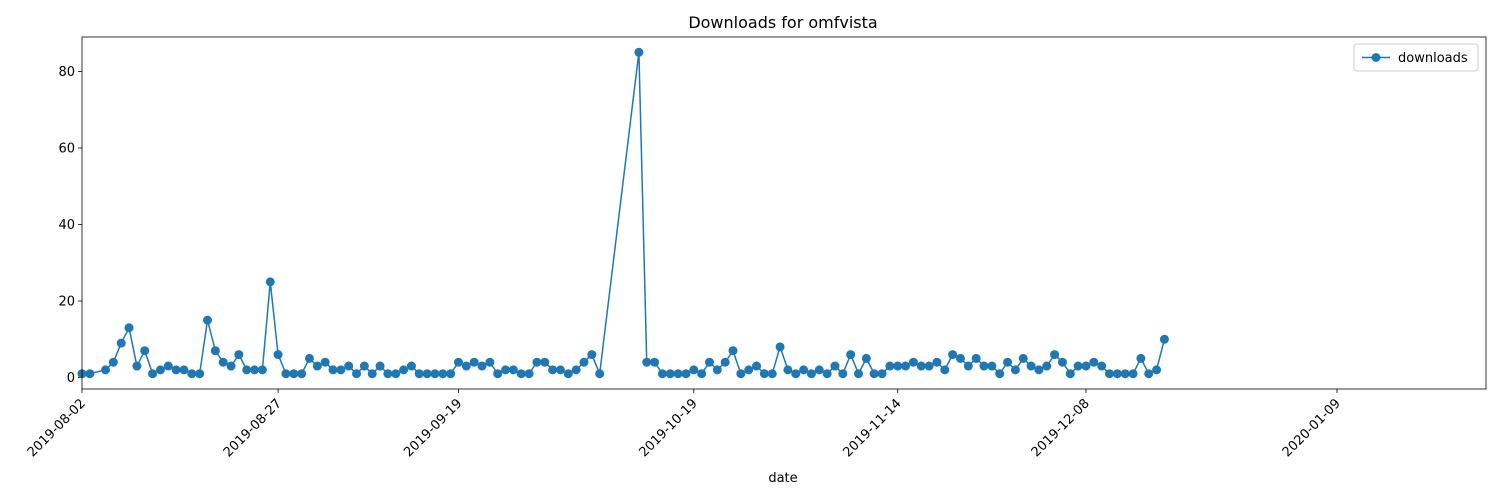 This screenshot has height=500, width=1500. I want to click on chart-title: Downloads for omfvista, so click(782, 22).